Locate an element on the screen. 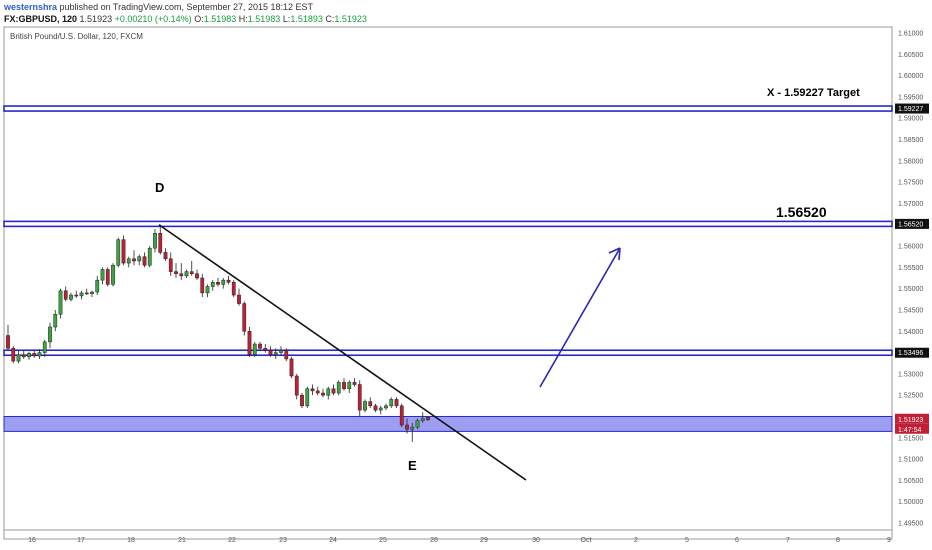 Image resolution: width=932 pixels, height=550 pixels. x-tick-label: 9 is located at coordinates (889, 540).